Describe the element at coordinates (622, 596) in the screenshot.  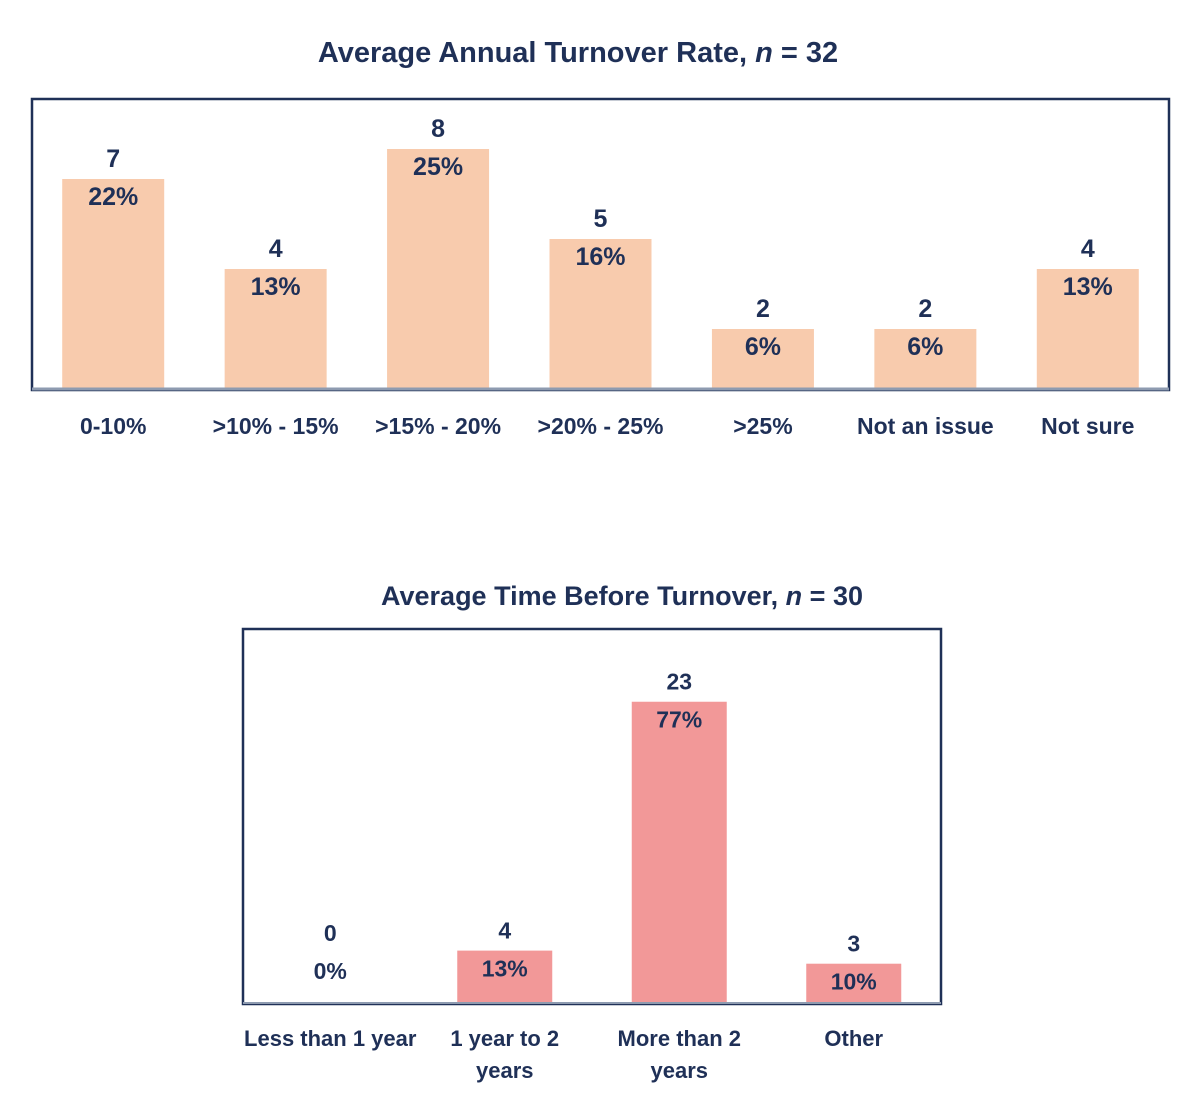
I see `chart2-title: Average Time Before Turnover, n = 30` at that location.